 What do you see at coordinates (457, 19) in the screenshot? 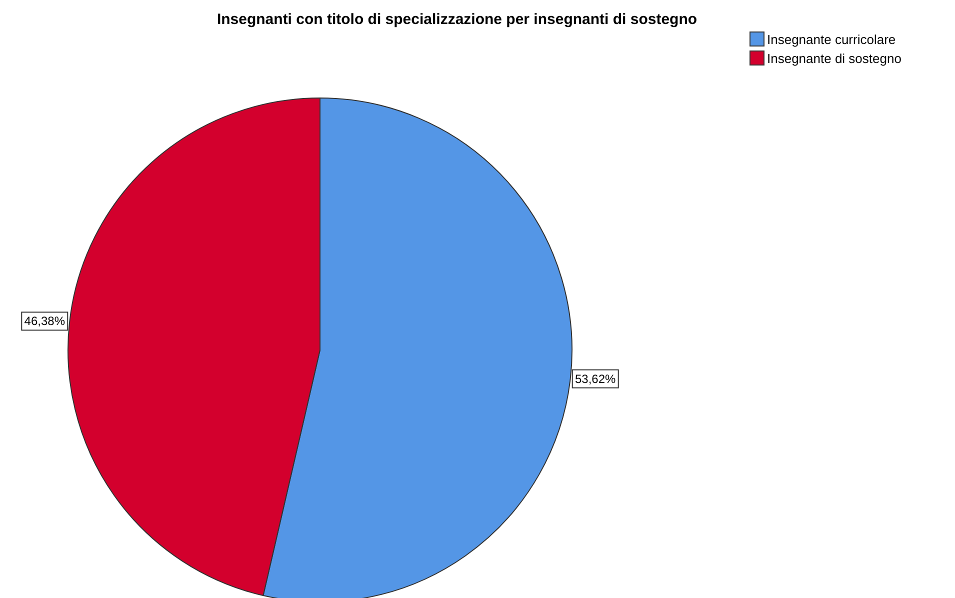
I see `chart-title: Insegnanti con titolo di specializzazione per insegnanti di sostegno` at bounding box center [457, 19].